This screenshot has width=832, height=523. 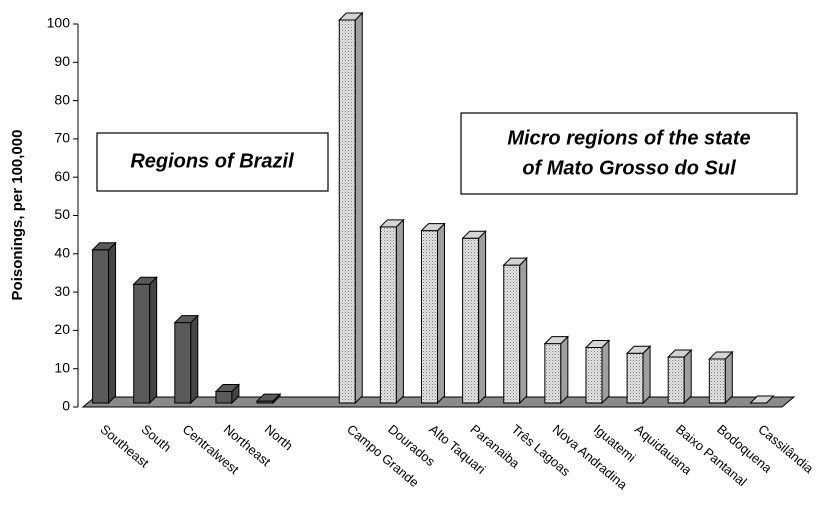 What do you see at coordinates (628, 138) in the screenshot?
I see `annotation-text: Micro regions of the state` at bounding box center [628, 138].